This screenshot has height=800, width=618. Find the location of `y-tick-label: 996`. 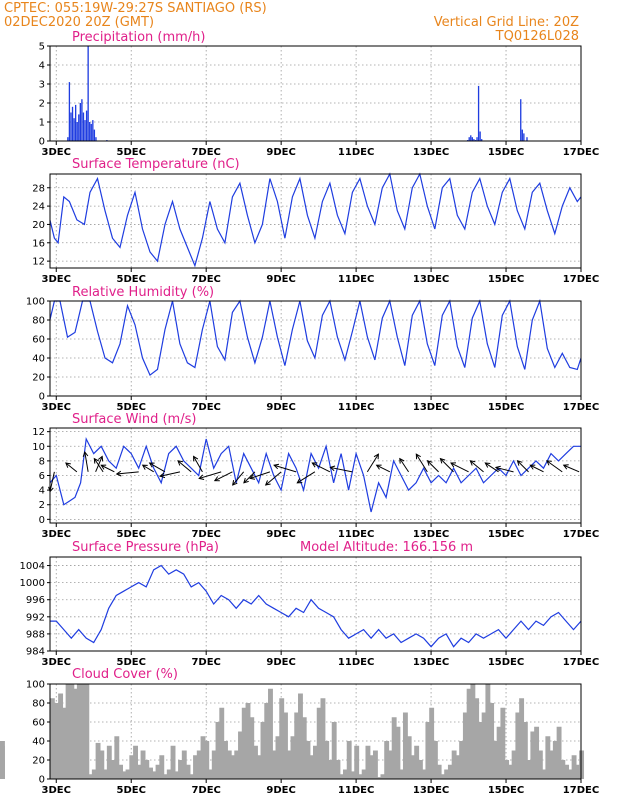

y-tick-label: 996 is located at coordinates (35, 600).